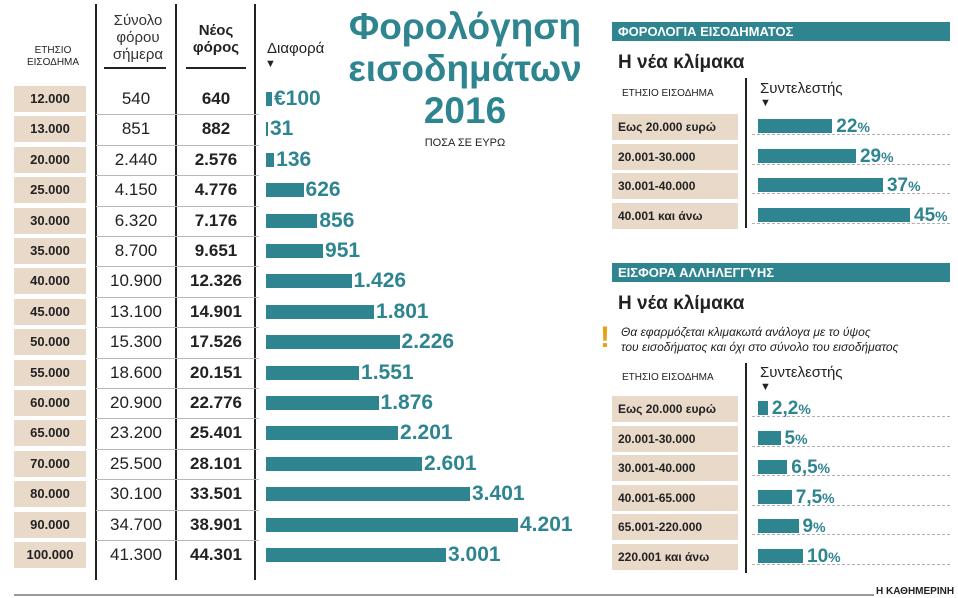 This screenshot has height=598, width=958. I want to click on solidarity-label: 9%, so click(814, 527).